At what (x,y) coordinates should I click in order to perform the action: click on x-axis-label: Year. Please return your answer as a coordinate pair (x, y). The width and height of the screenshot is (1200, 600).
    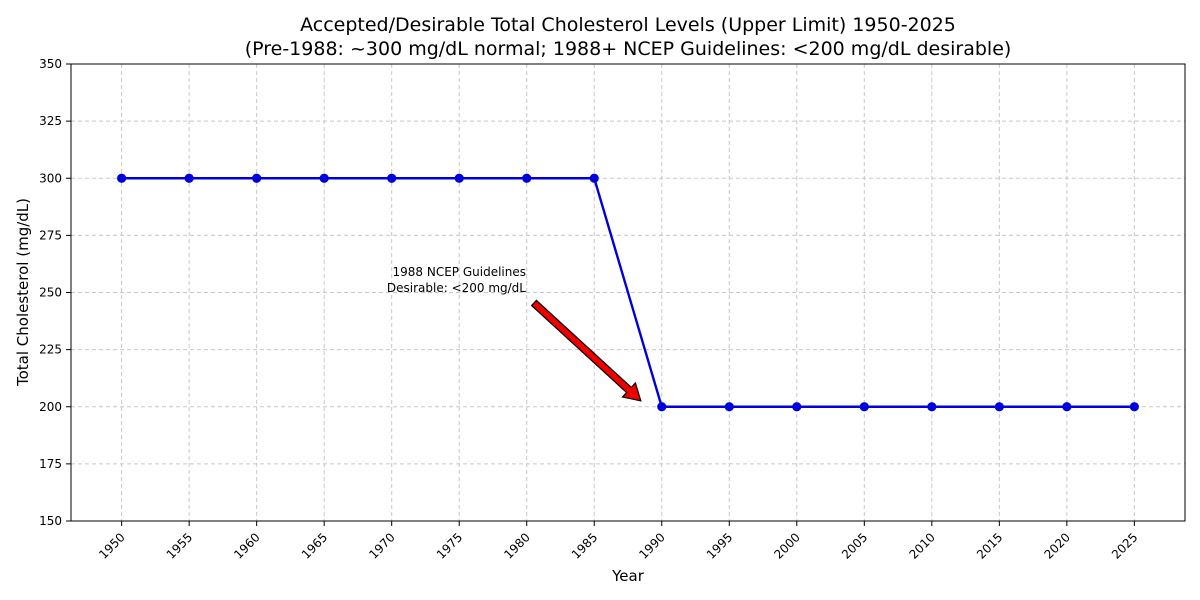
    Looking at the image, I should click on (628, 576).